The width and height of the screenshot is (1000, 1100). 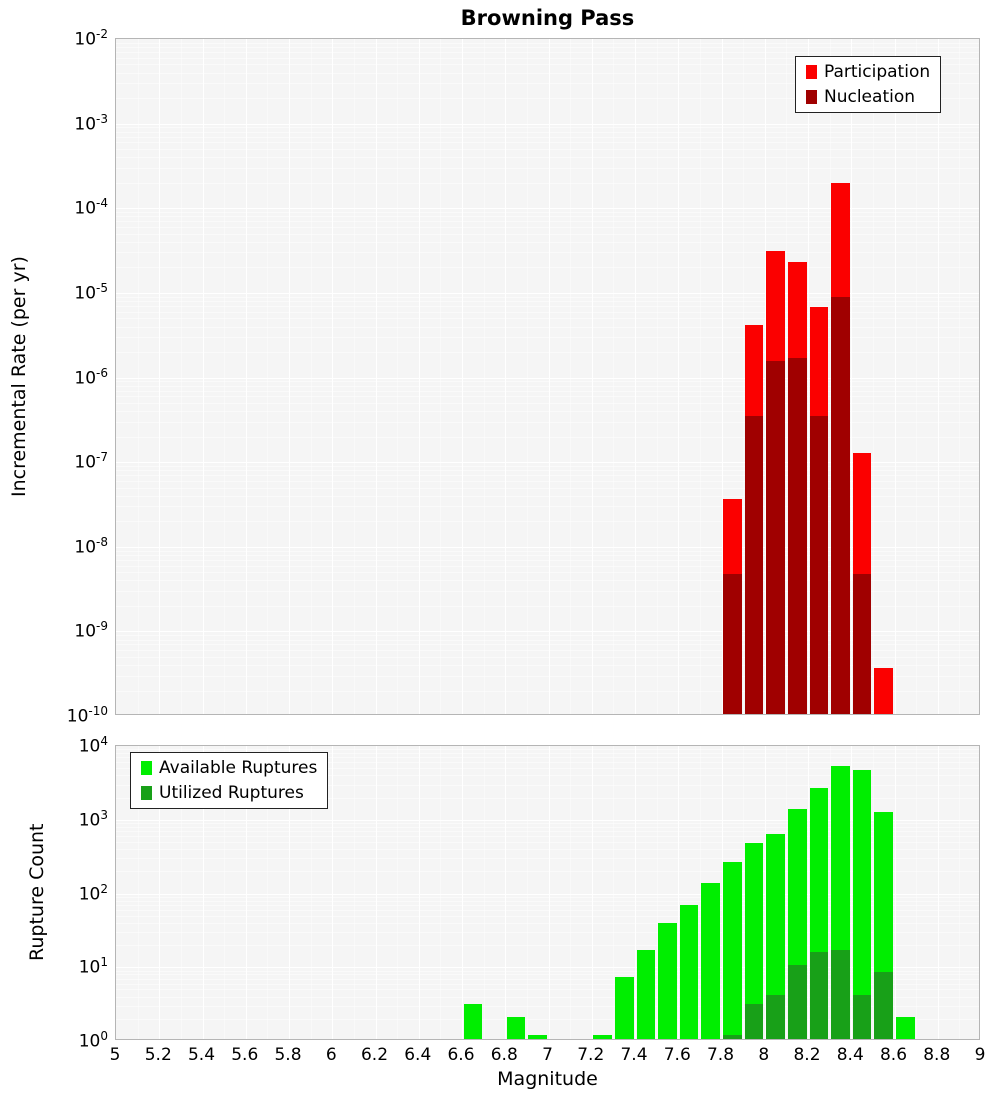 I want to click on y-axis-label-incremental-rate: Incremental Rate (per yr), so click(x=19, y=376).